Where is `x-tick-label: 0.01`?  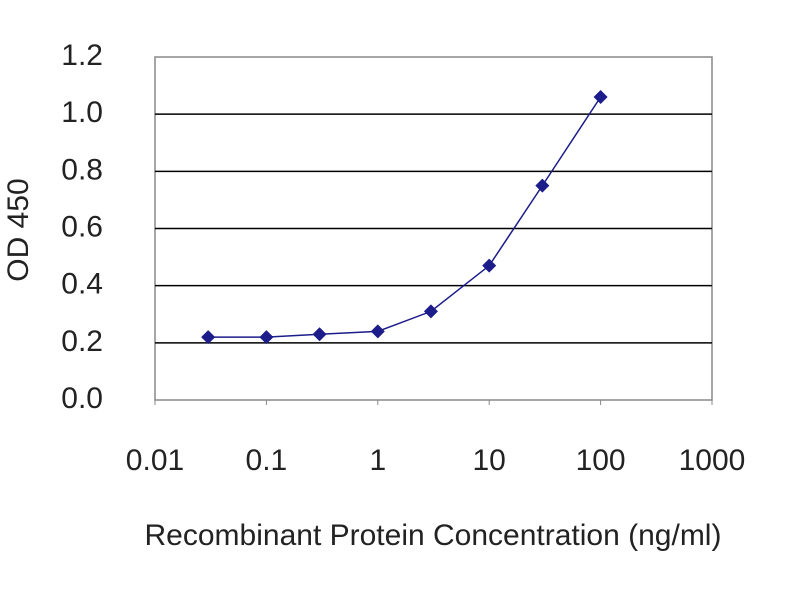
x-tick-label: 0.01 is located at coordinates (155, 460).